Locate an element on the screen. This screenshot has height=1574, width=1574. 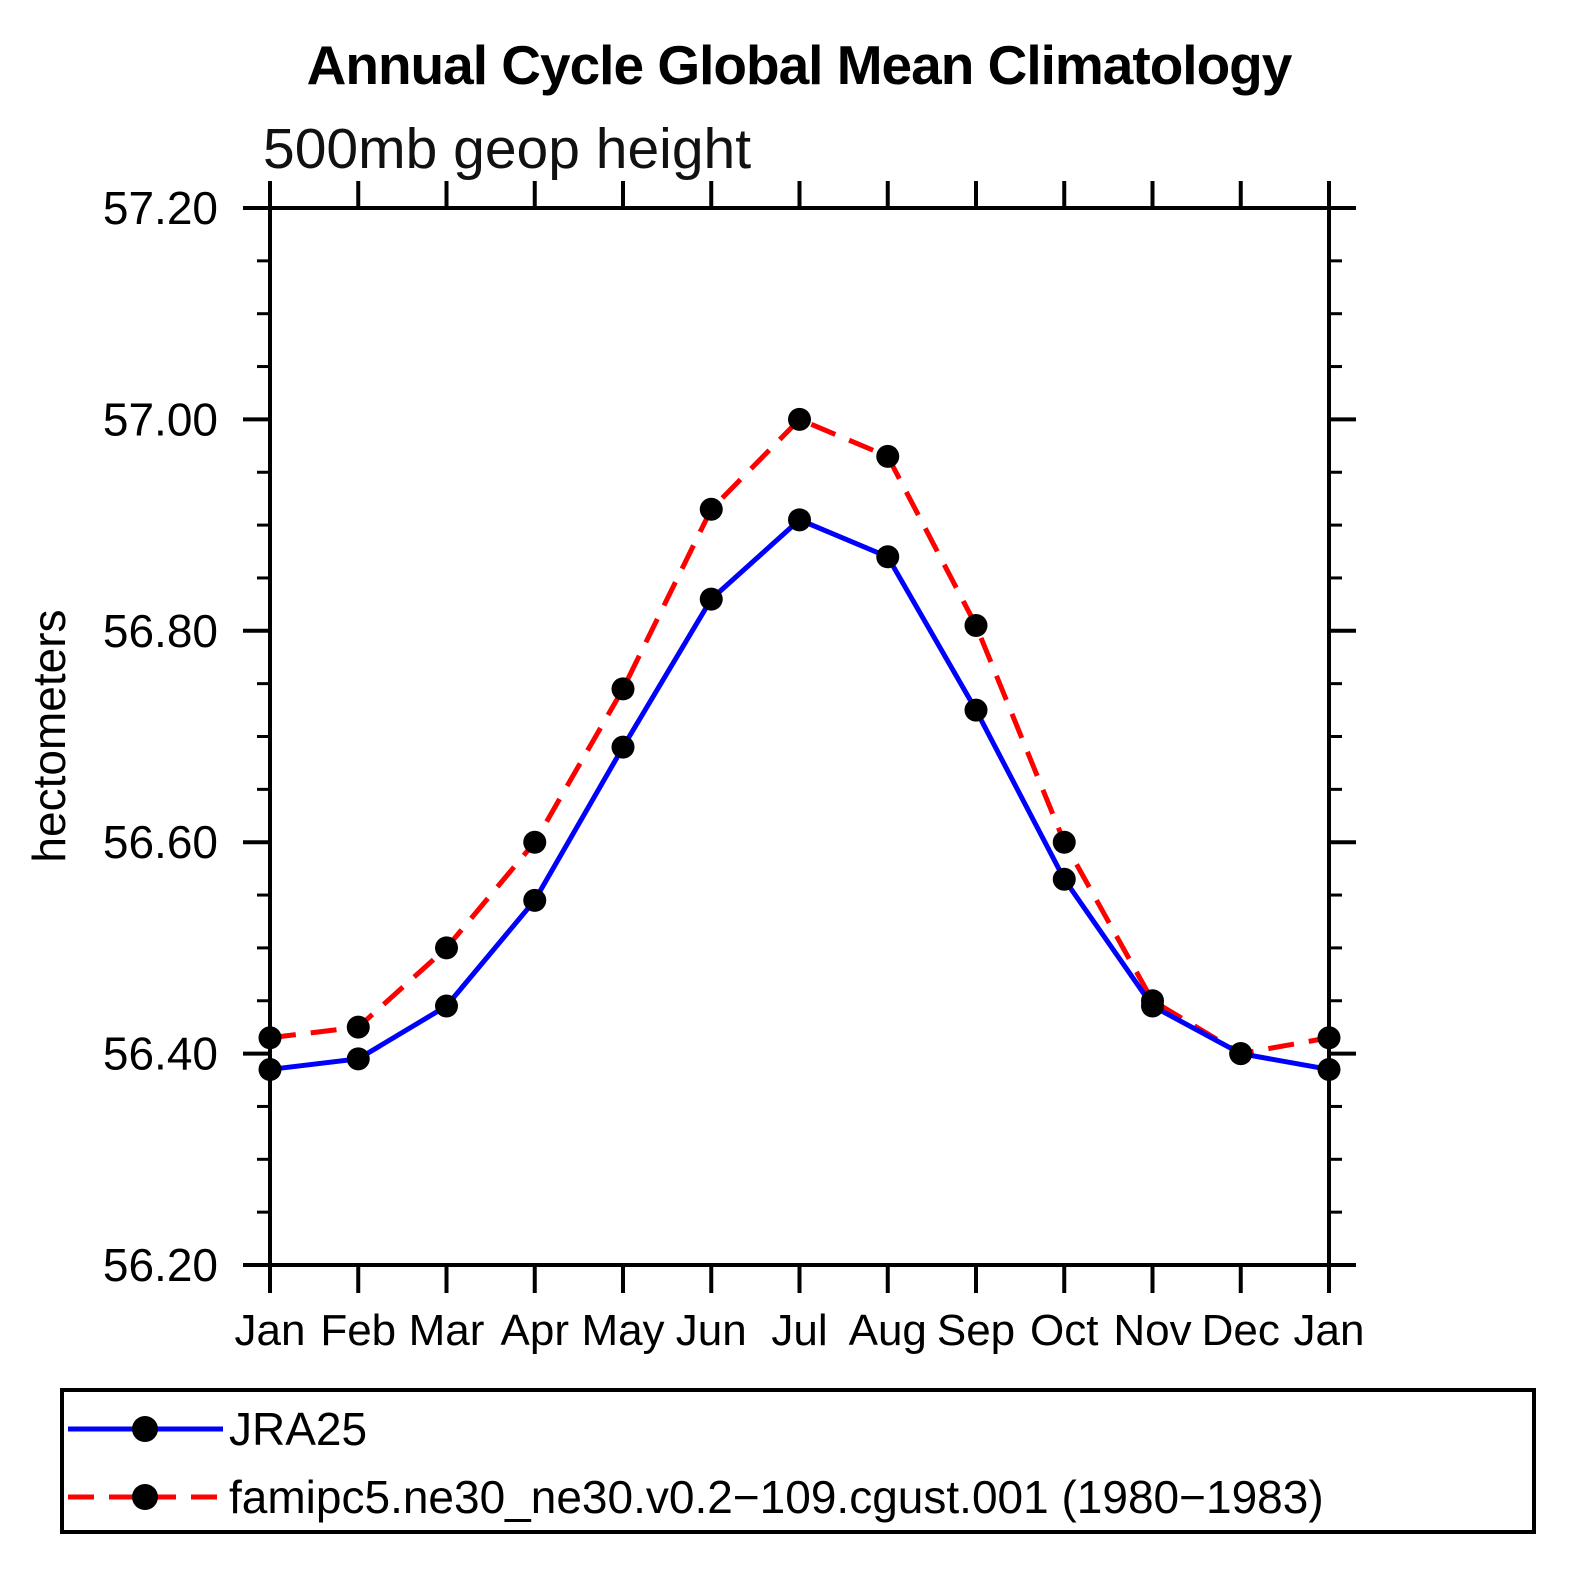
x-tick-label: Mar is located at coordinates (447, 1330).